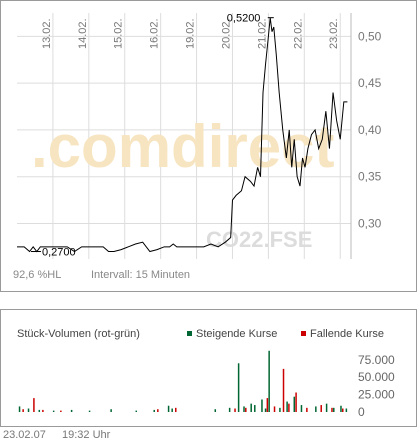 This screenshot has height=443, width=417. Describe the element at coordinates (24, 435) in the screenshot. I see `footer-date: 23.02.07` at that location.